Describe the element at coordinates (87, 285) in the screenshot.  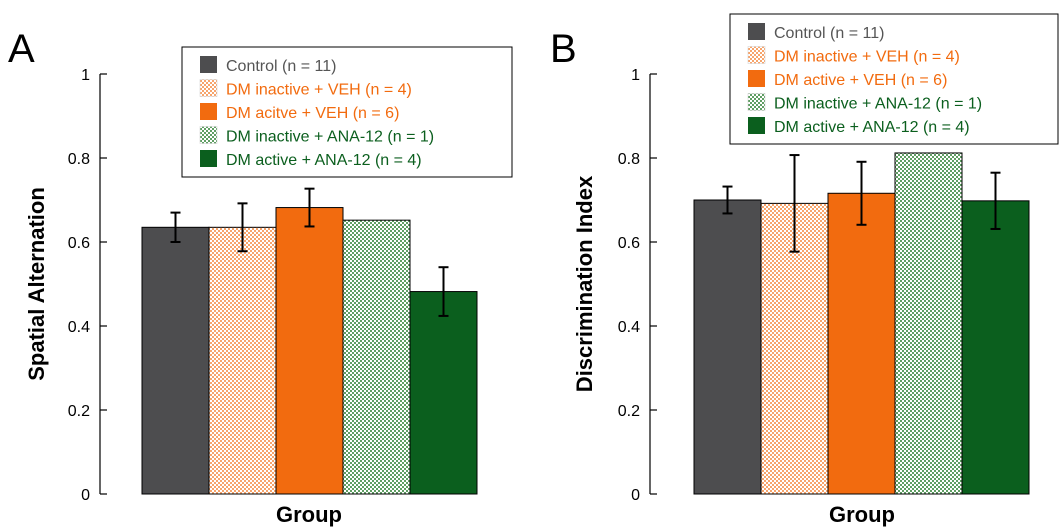
I see `panel-a-axes: 0 0.2 0.4 0.6 0.8 1` at that location.